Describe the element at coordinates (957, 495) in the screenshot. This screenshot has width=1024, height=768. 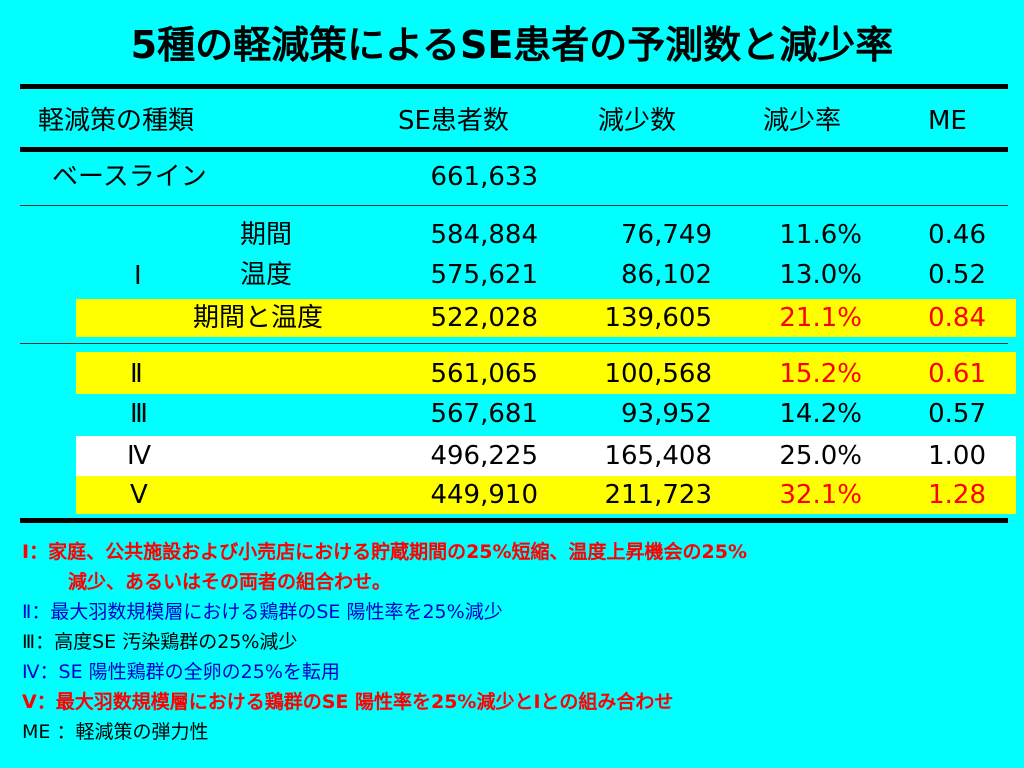
I see `table-cell: 1.28` at that location.